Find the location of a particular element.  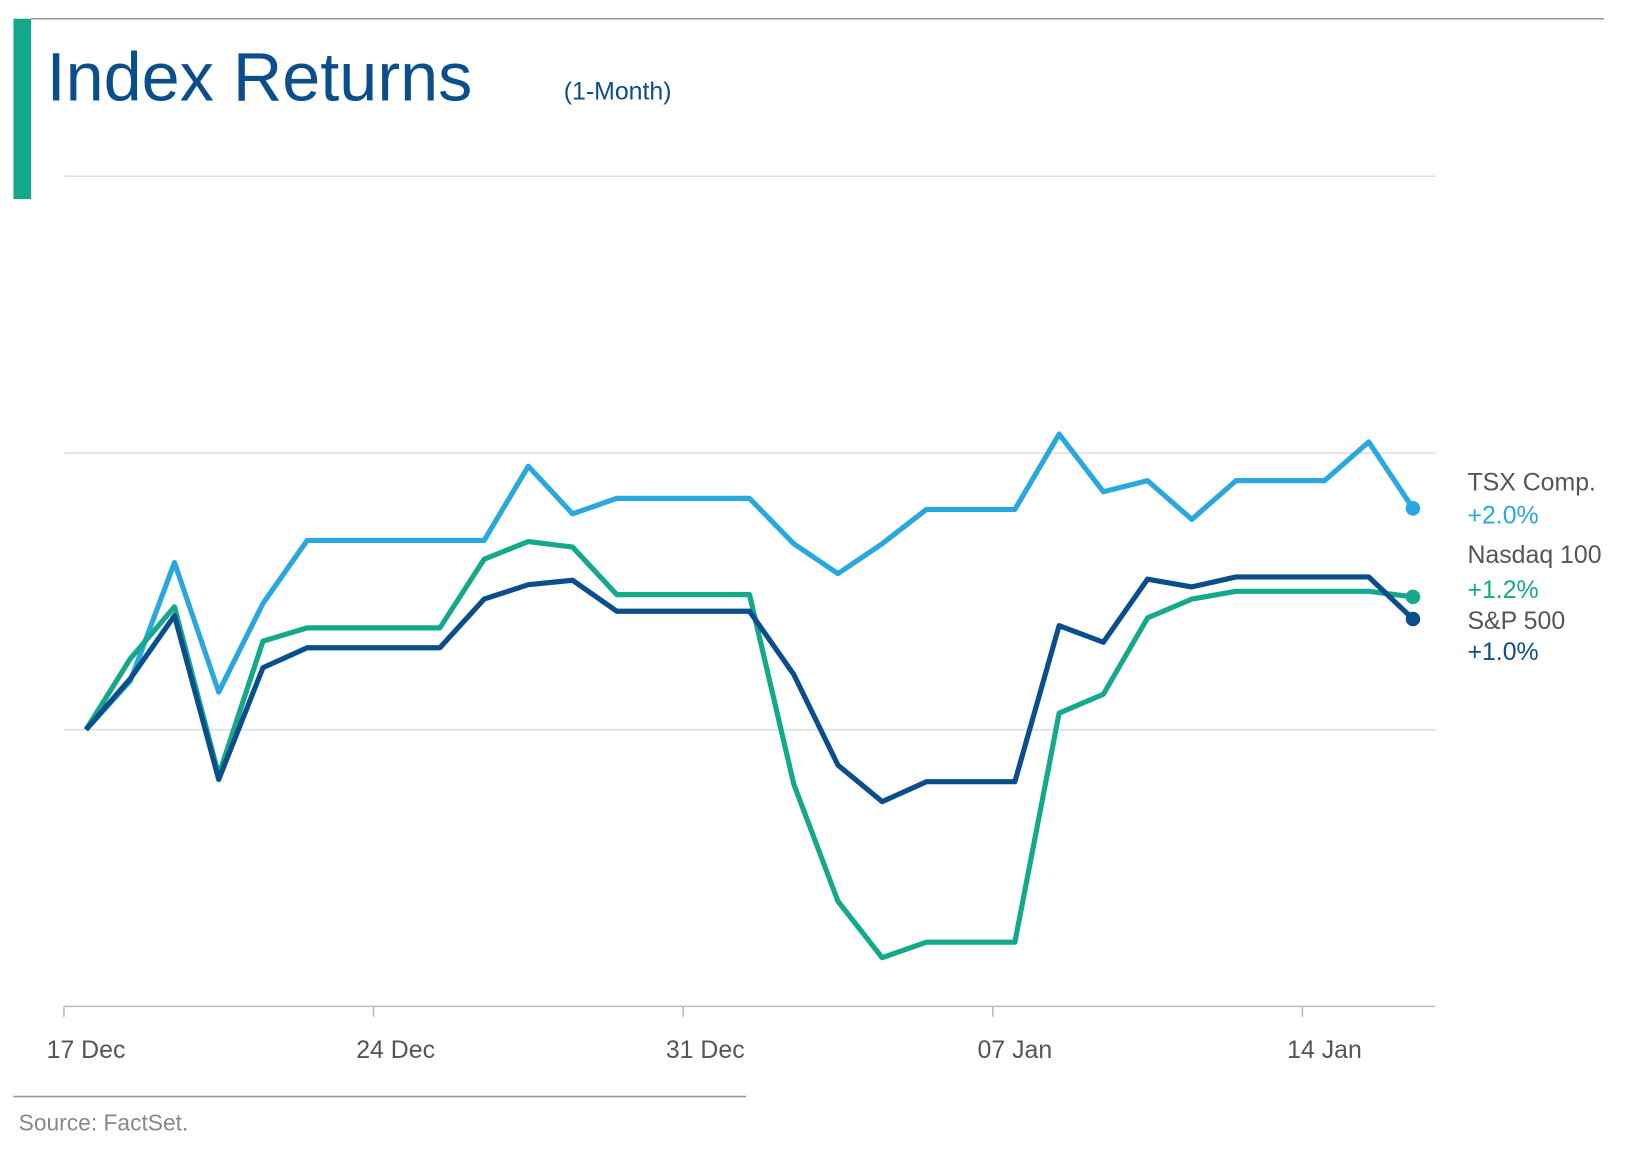

x-tick-label: 14 Jan is located at coordinates (1324, 1050).